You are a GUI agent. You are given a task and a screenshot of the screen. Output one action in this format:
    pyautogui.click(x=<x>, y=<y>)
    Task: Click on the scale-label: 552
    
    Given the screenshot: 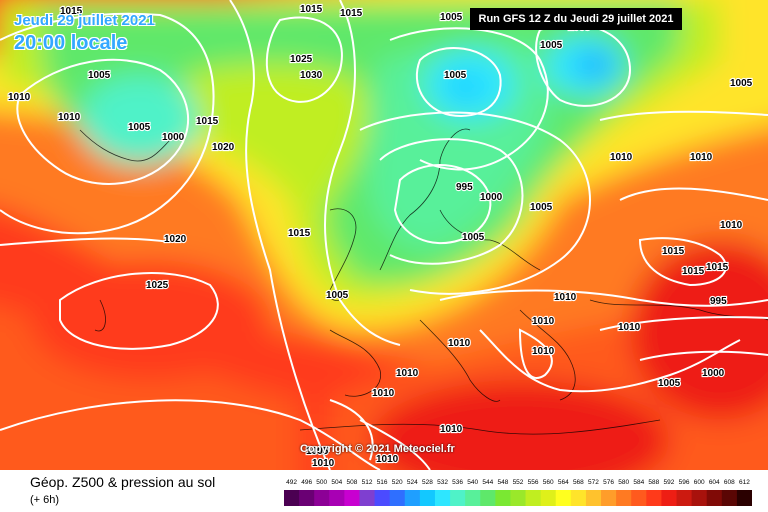 What is the action you would take?
    pyautogui.click(x=518, y=482)
    